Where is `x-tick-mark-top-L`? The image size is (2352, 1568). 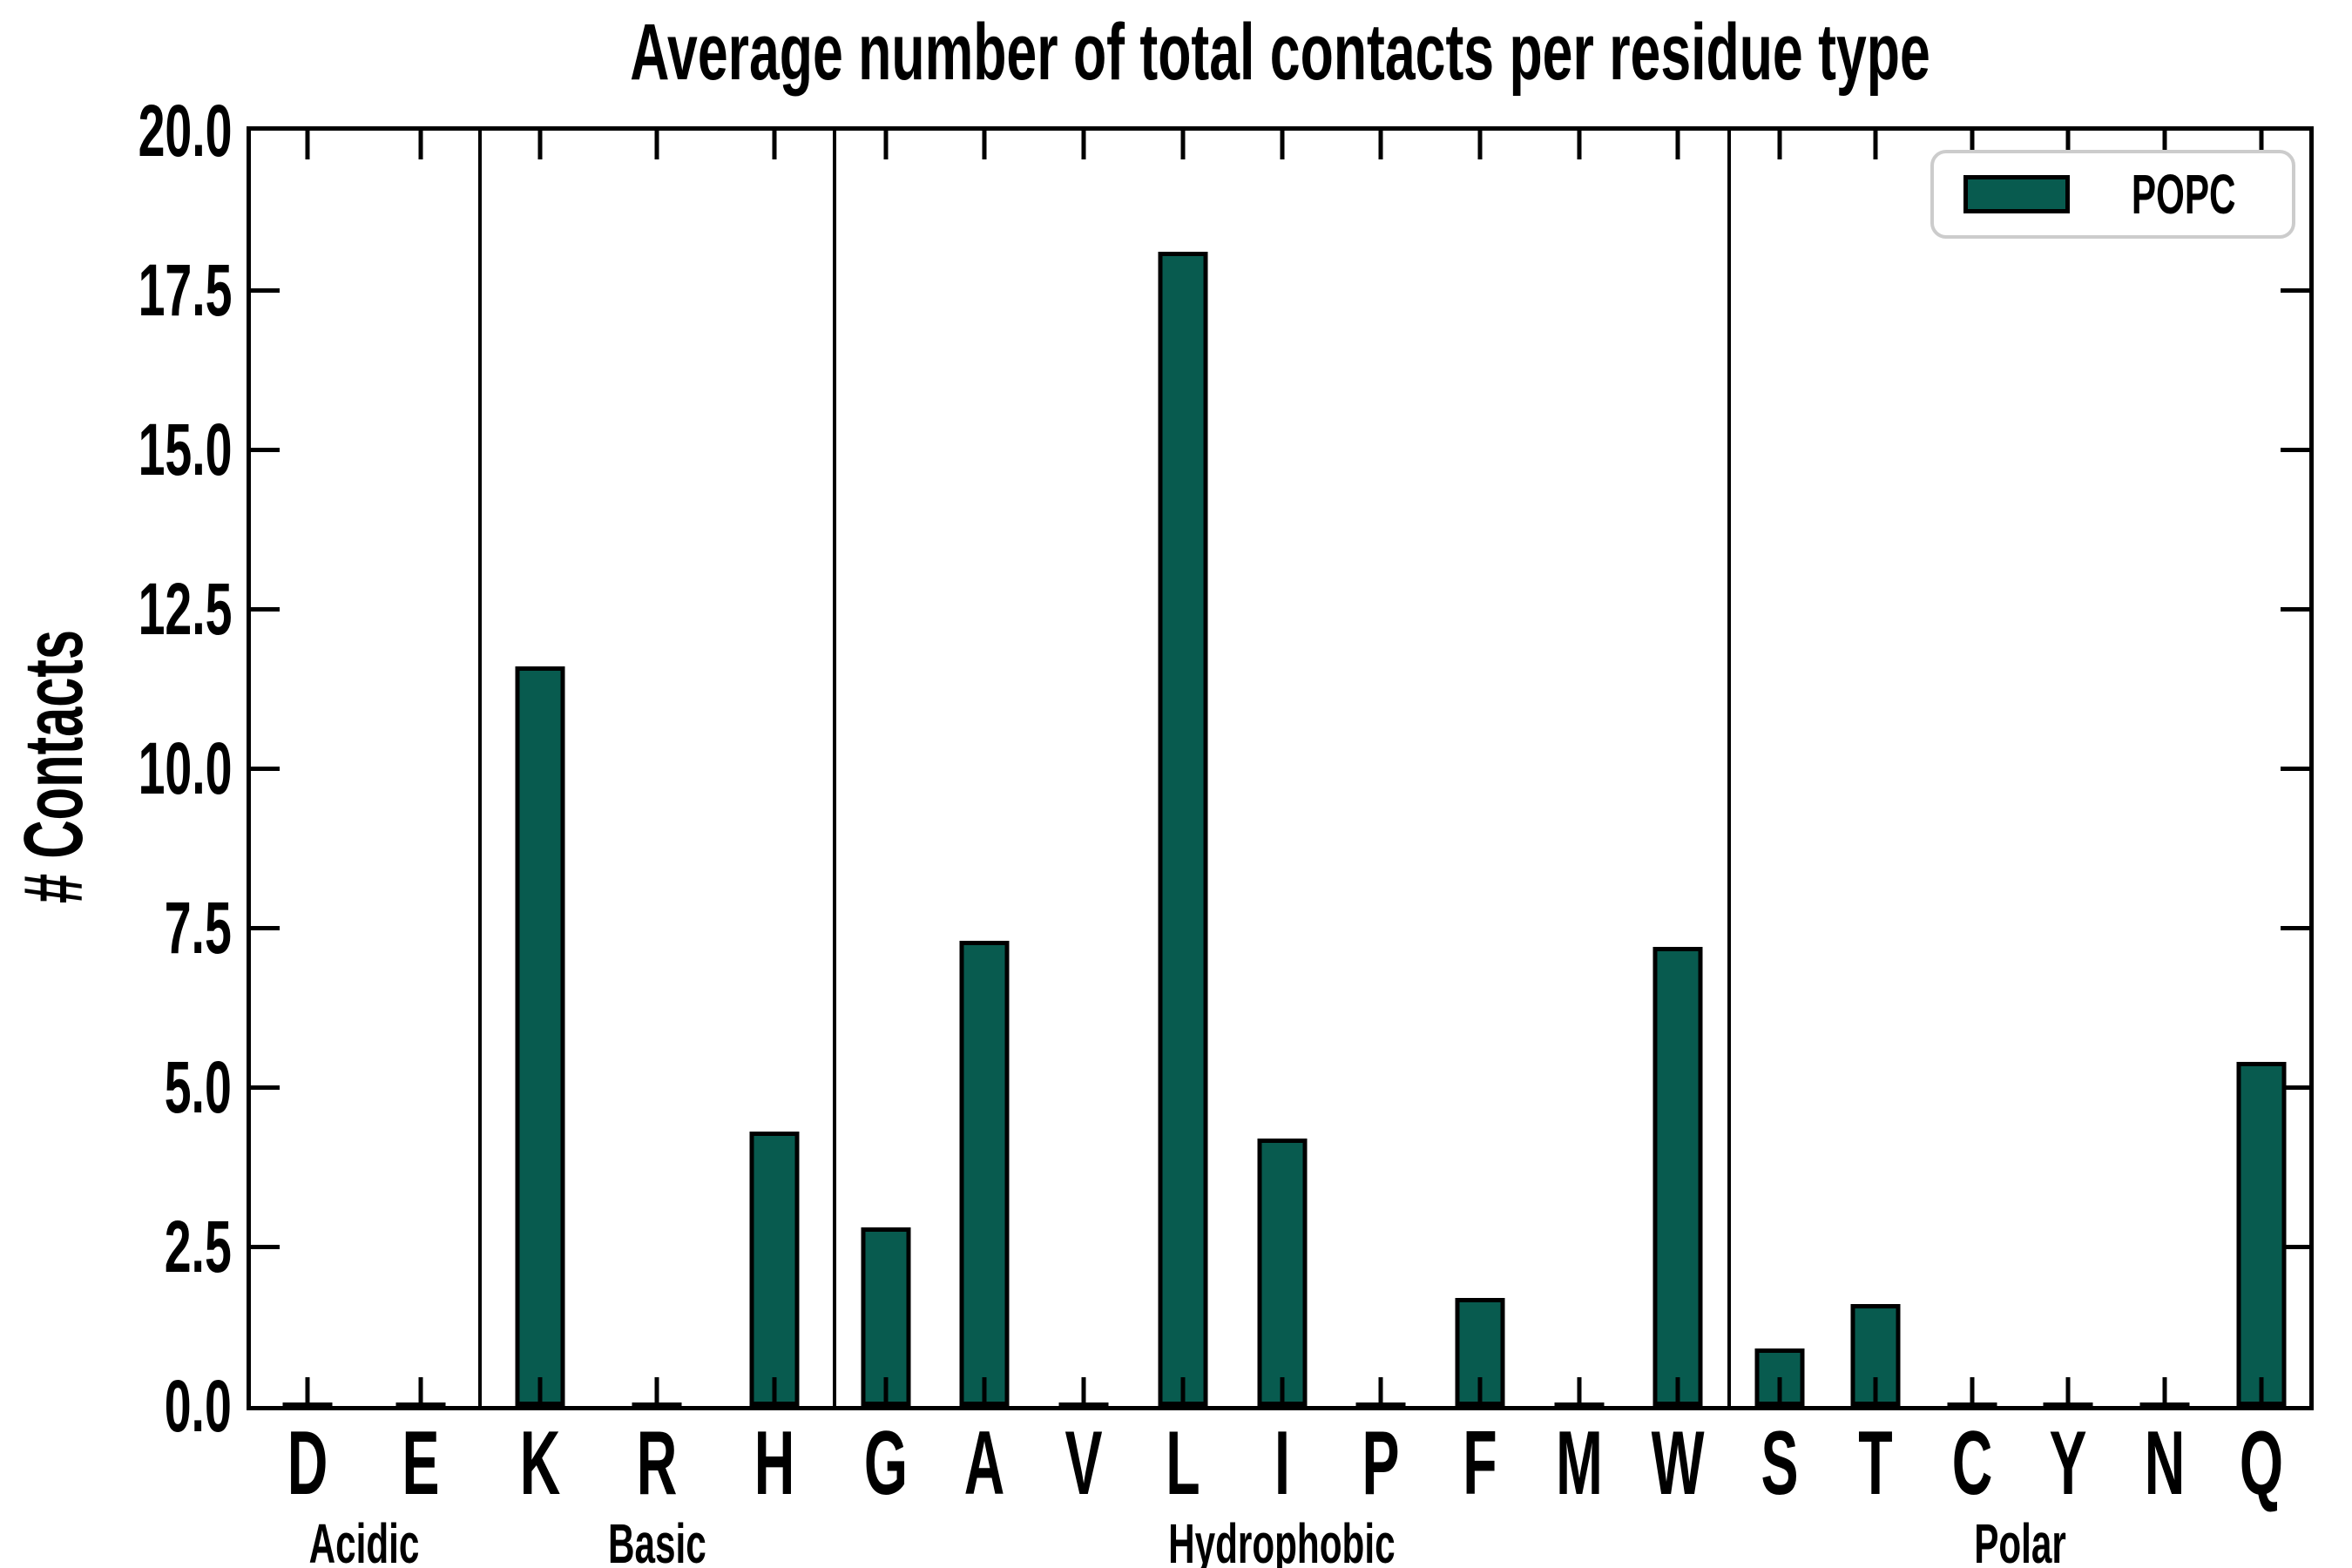
x-tick-mark-top-L is located at coordinates (1183, 145).